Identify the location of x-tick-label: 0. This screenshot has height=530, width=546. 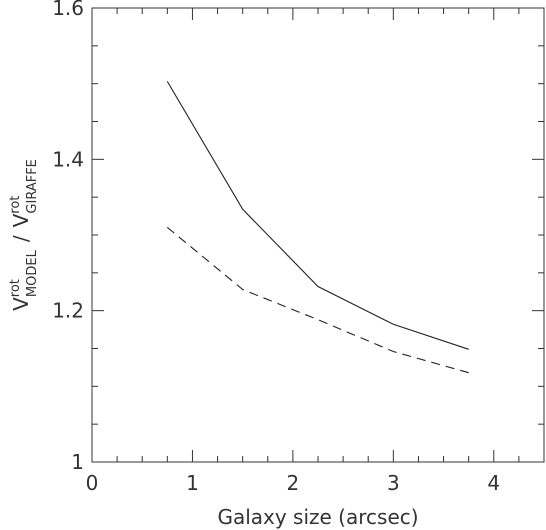
(92, 483).